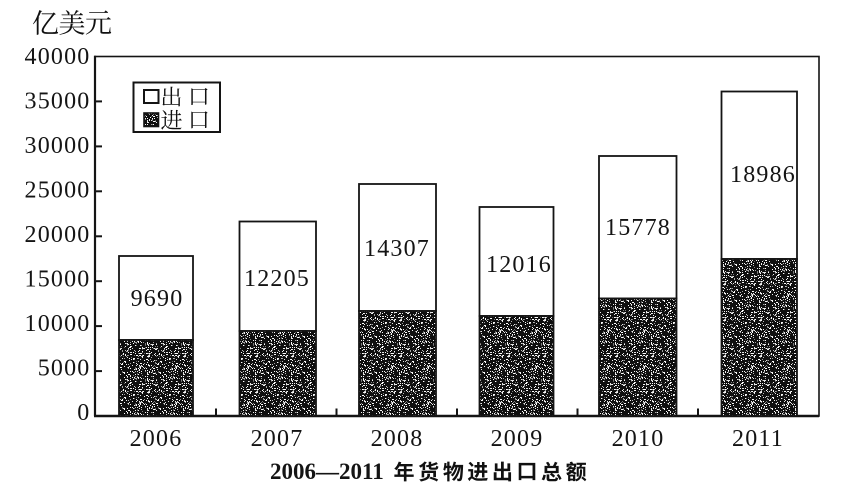 Image resolution: width=850 pixels, height=493 pixels. I want to click on svg-text: 12016, so click(519, 265).